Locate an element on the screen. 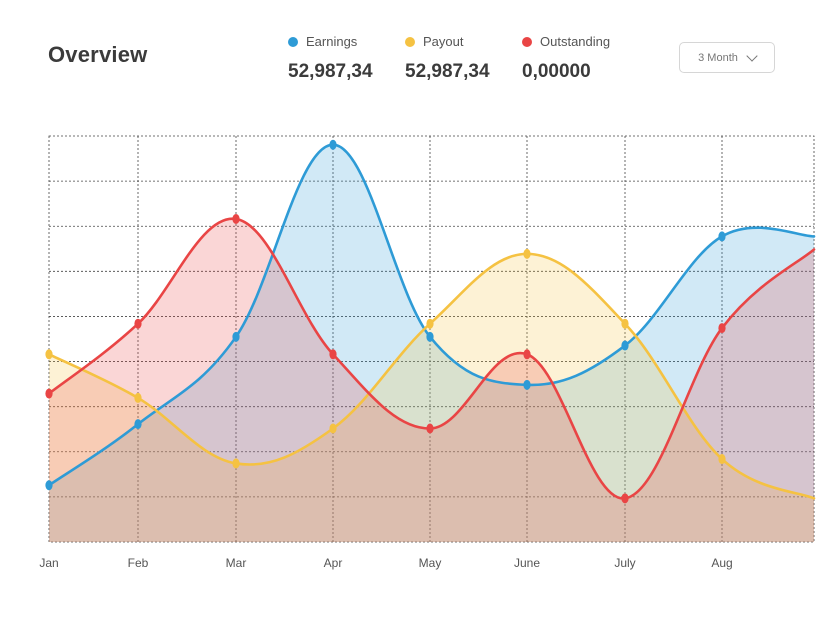  range-select-label: 3 Month is located at coordinates (718, 57).